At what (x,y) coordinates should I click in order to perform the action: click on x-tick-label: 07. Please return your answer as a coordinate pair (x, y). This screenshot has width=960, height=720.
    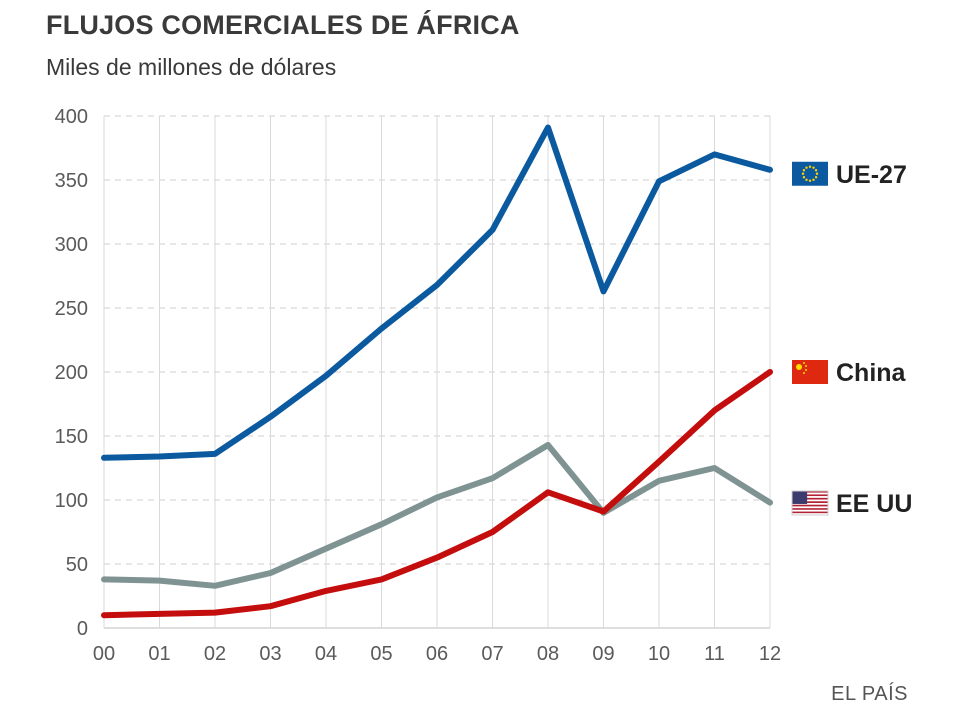
    Looking at the image, I should click on (492, 654).